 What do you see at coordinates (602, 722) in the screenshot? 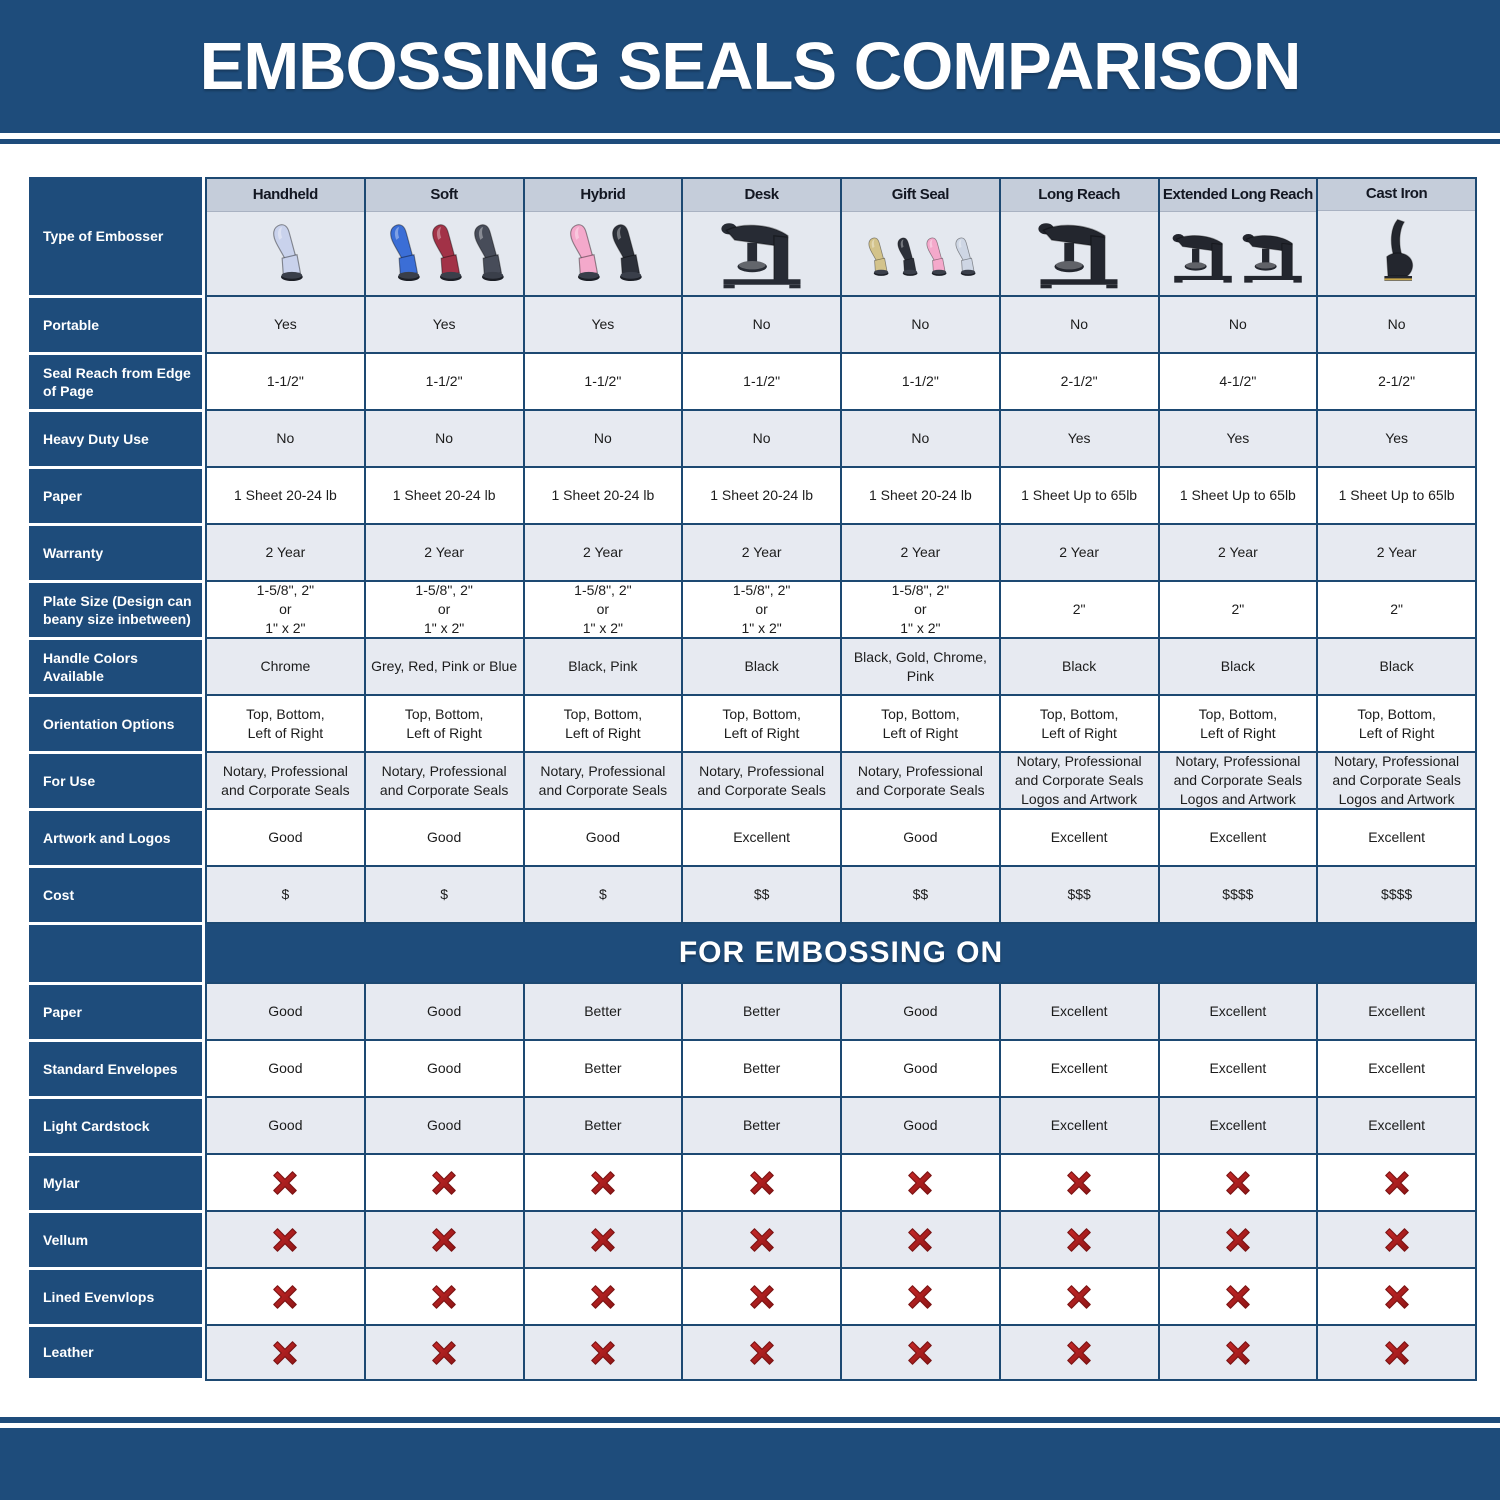
I see `cell-orientation-options-hybrid: Top, Bottom, Left of Right` at bounding box center [602, 722].